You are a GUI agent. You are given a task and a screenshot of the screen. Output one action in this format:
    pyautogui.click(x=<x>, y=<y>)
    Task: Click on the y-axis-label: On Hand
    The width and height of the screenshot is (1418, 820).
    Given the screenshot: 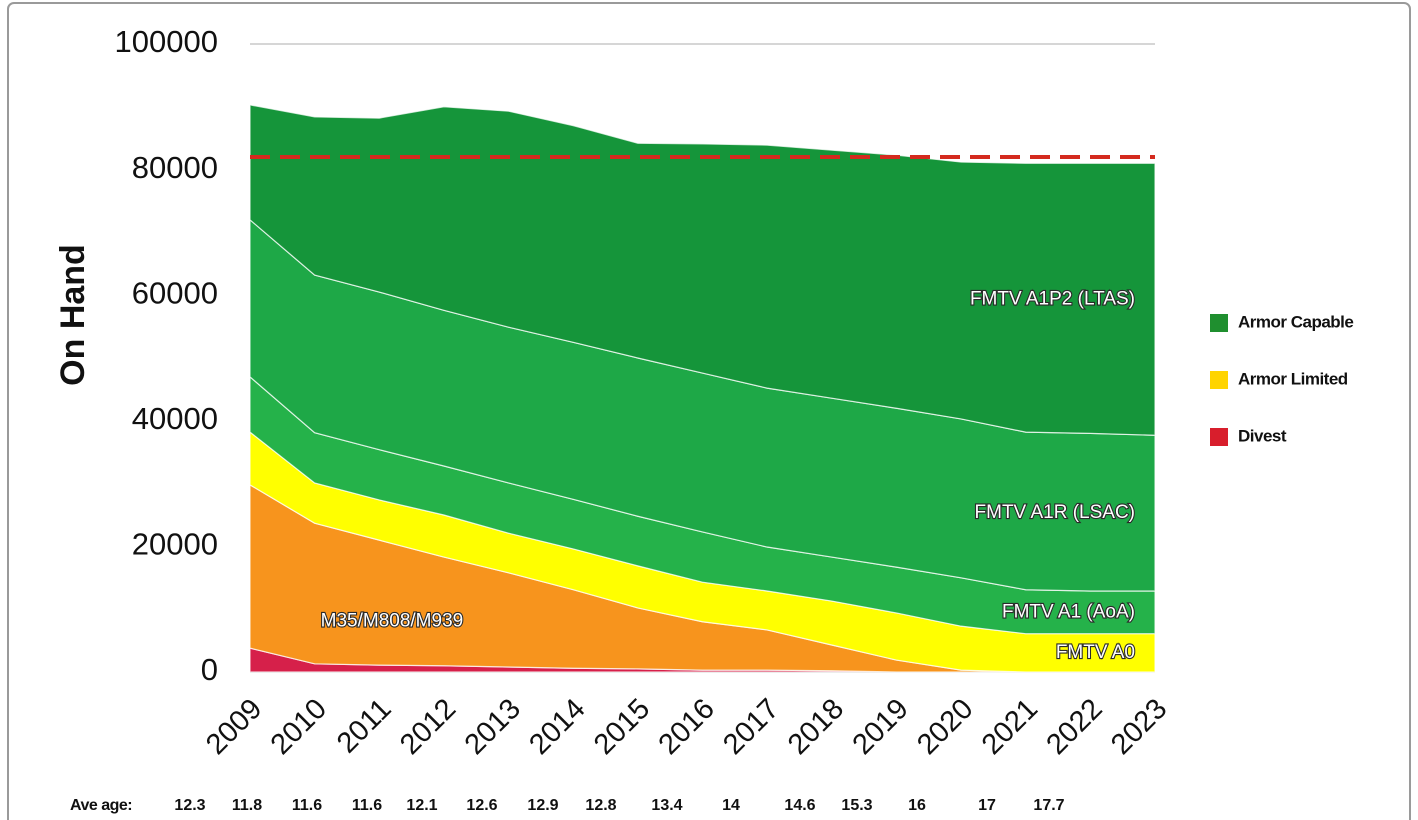 What is the action you would take?
    pyautogui.click(x=73, y=315)
    